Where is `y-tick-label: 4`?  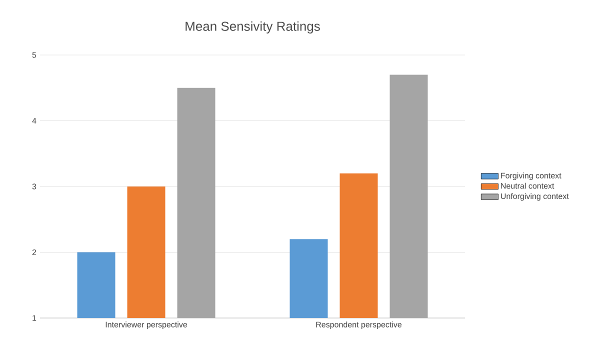
y-tick-label: 4 is located at coordinates (34, 121).